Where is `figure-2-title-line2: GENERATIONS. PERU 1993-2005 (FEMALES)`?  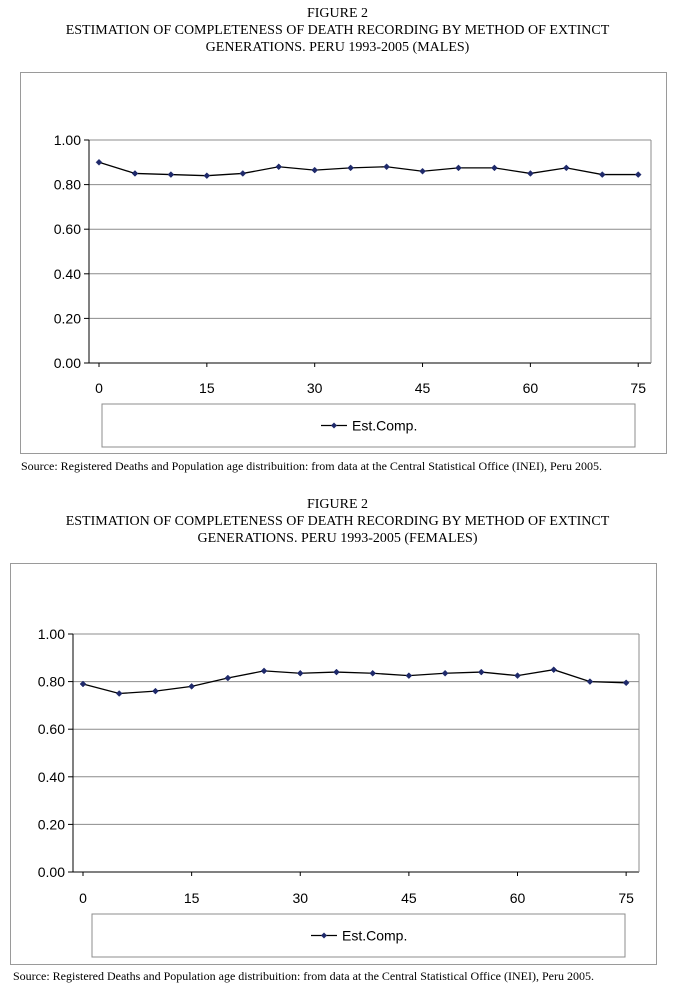
figure-2-title-line2: GENERATIONS. PERU 1993-2005 (FEMALES) is located at coordinates (337, 538).